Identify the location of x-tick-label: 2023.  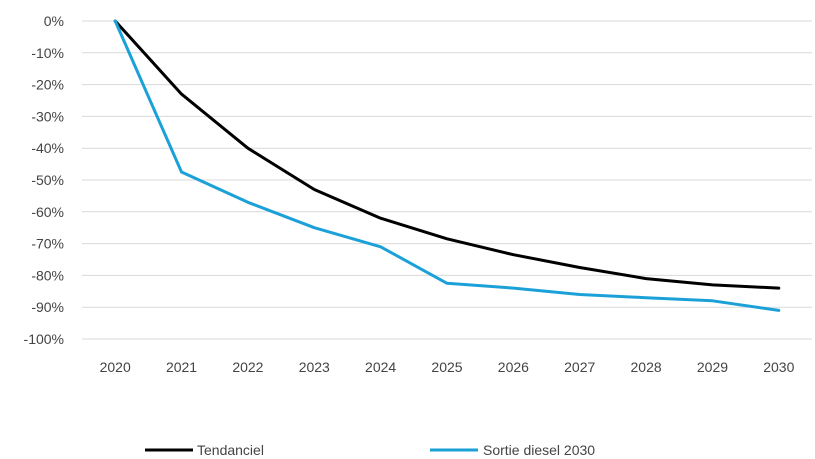
(314, 367).